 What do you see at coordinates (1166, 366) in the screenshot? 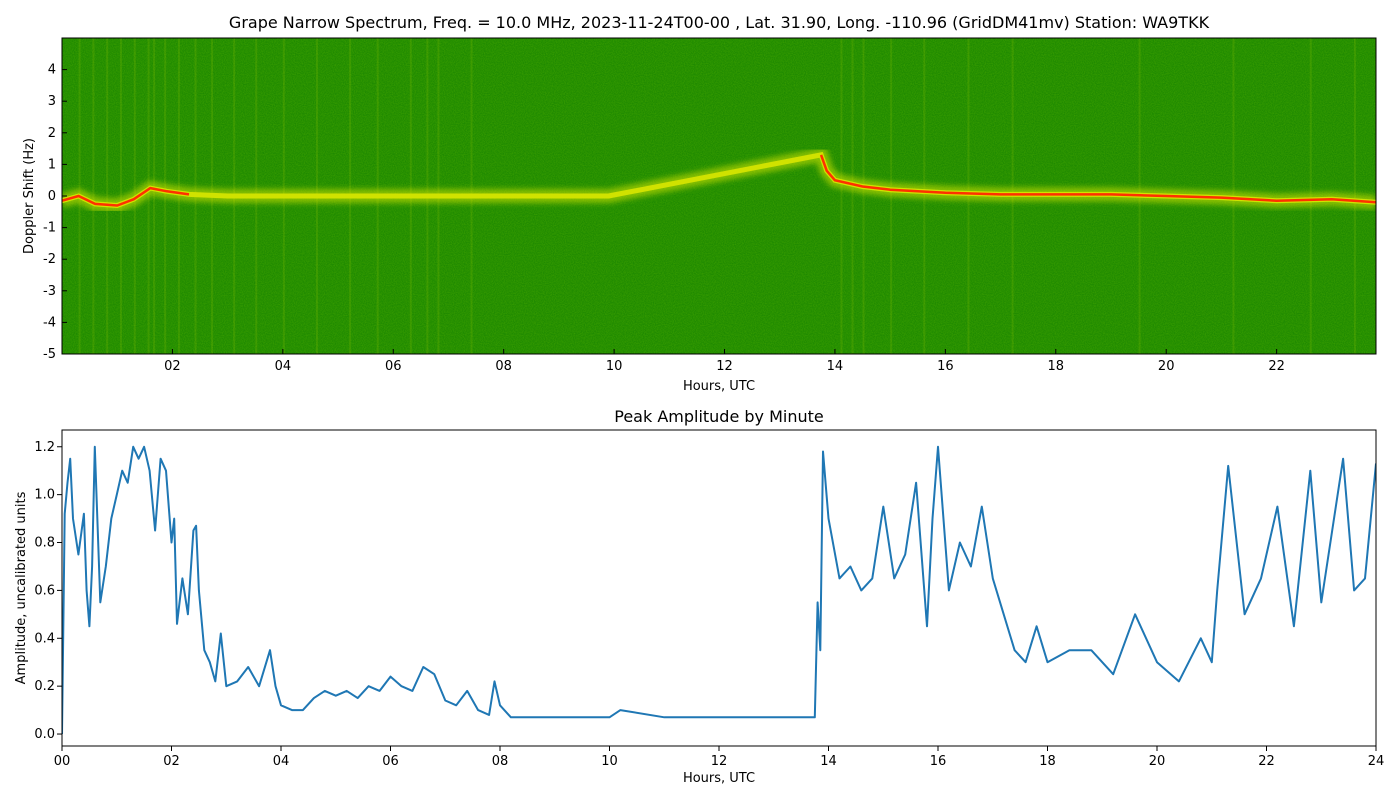
I see `spectrogram-x-tick-label: 20` at bounding box center [1166, 366].